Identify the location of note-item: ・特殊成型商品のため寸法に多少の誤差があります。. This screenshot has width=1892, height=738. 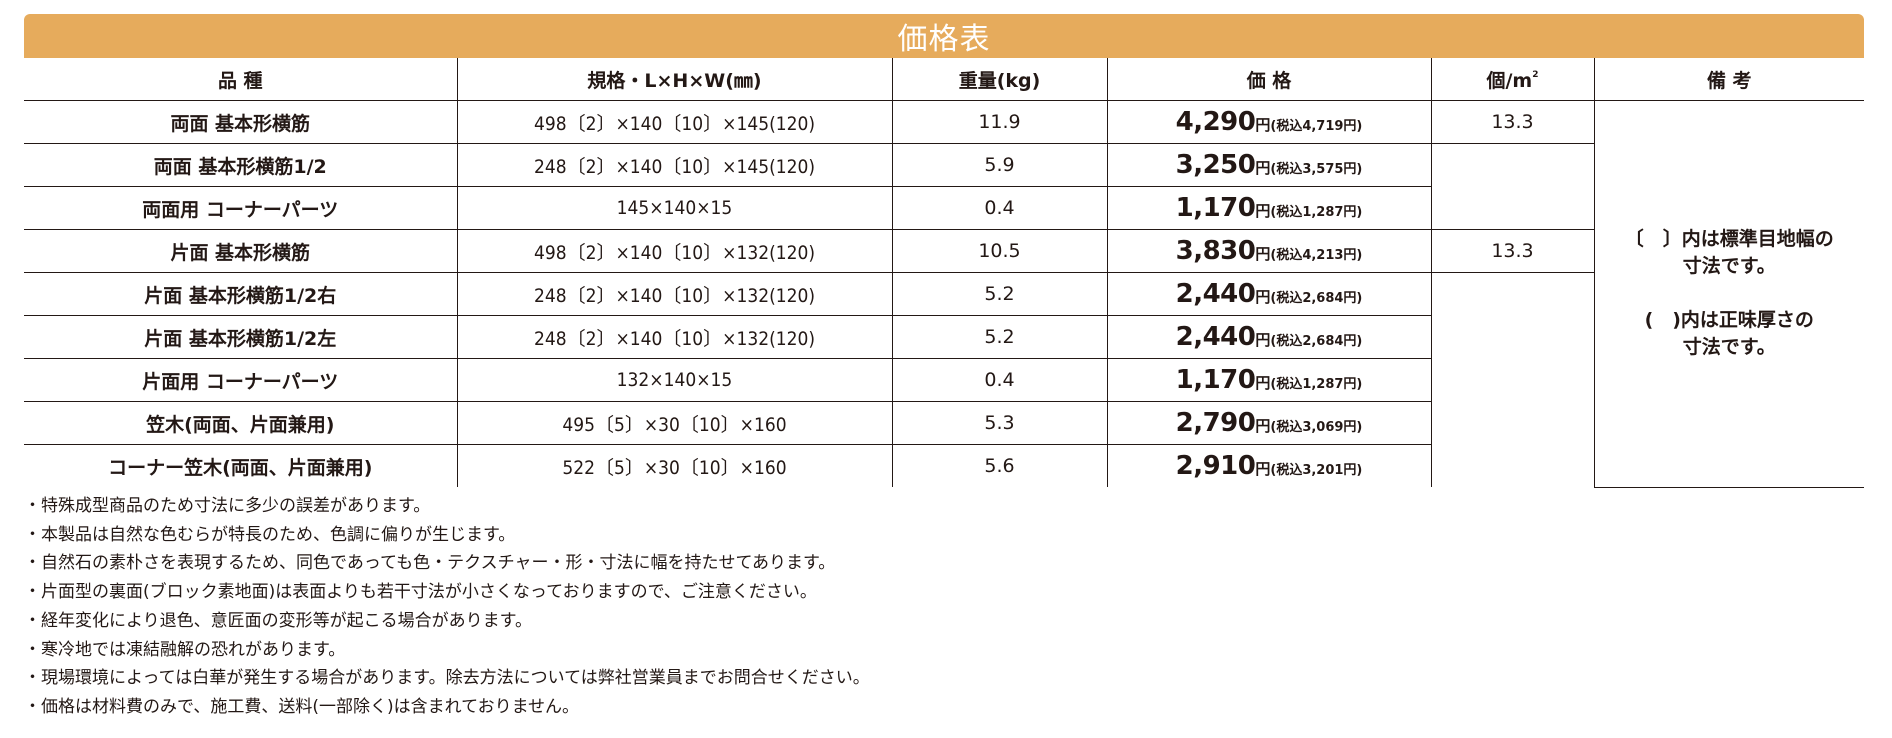
(227, 506).